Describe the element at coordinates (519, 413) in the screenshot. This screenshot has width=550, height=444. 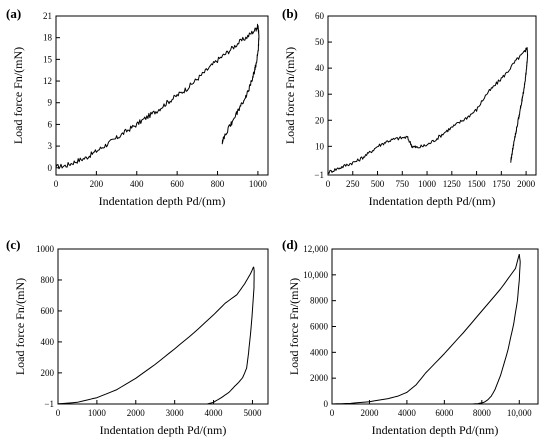
I see `x-tick-label: 10,000` at that location.